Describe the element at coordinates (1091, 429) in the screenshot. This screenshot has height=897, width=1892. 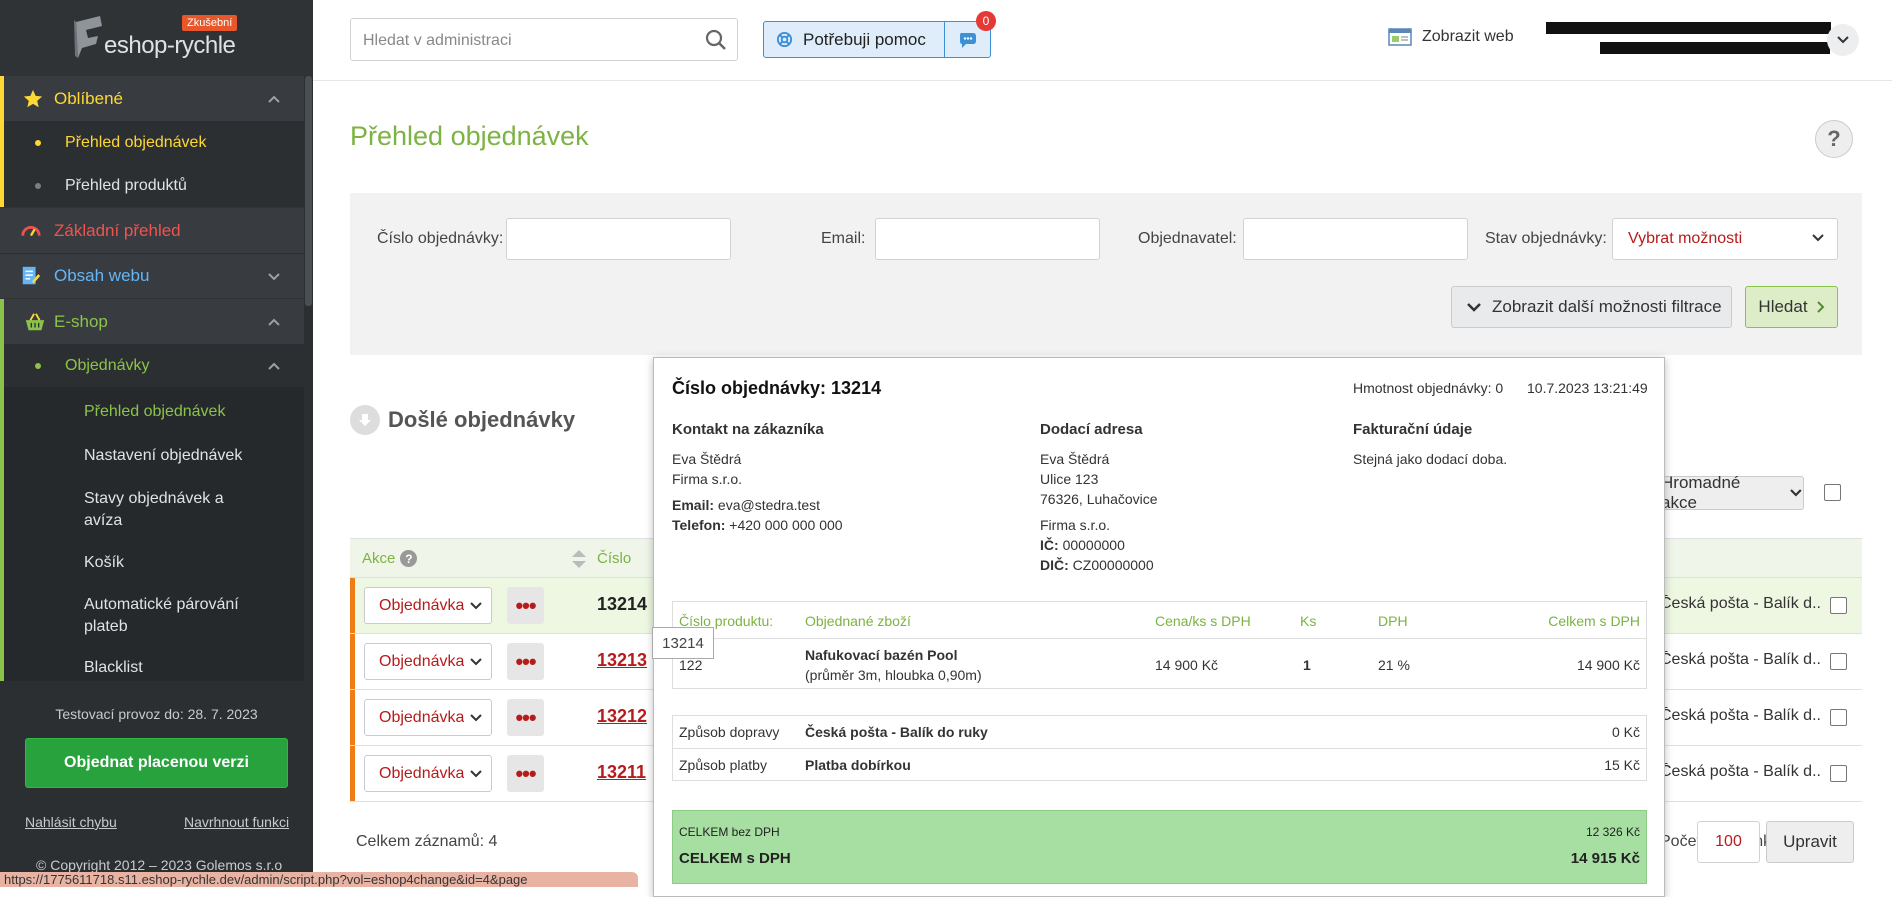
I see `delivery-heading: Dodací adresa` at that location.